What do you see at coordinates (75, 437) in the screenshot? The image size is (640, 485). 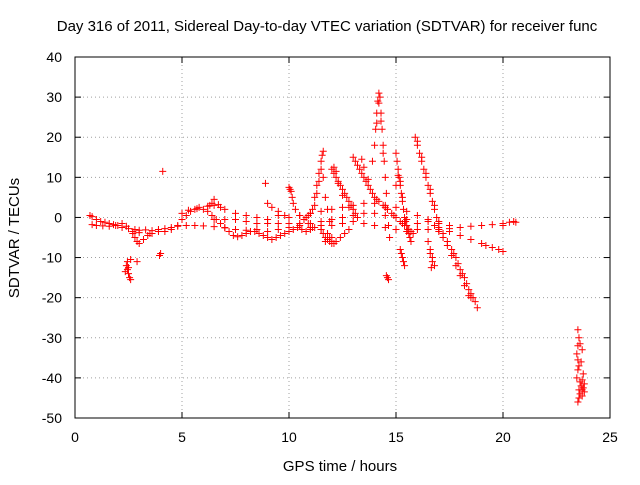 I see `x-tick-label: 0` at bounding box center [75, 437].